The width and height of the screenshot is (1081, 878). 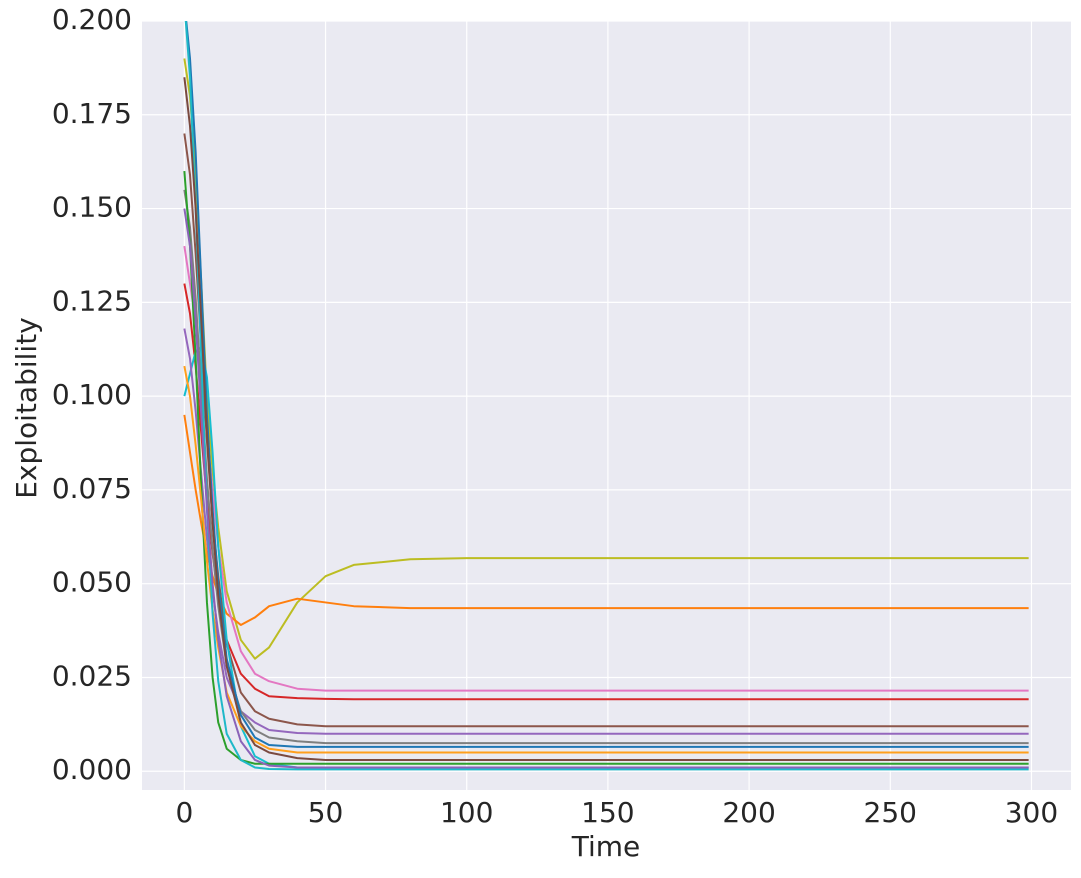 What do you see at coordinates (92, 394) in the screenshot?
I see `y-tick-label: 0.100` at bounding box center [92, 394].